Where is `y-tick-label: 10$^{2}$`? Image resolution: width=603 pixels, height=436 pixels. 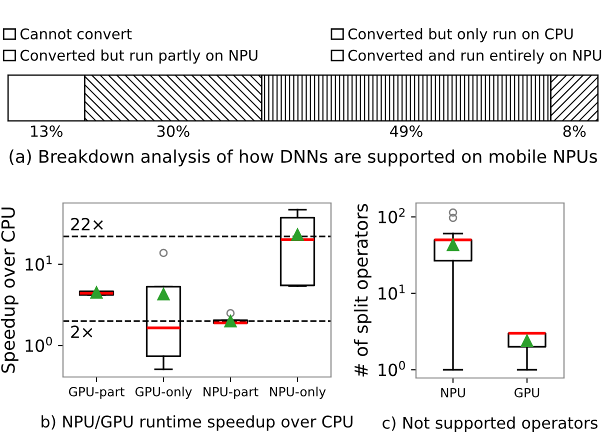
y-tick-label: 10$^{2}$ is located at coordinates (391, 216).